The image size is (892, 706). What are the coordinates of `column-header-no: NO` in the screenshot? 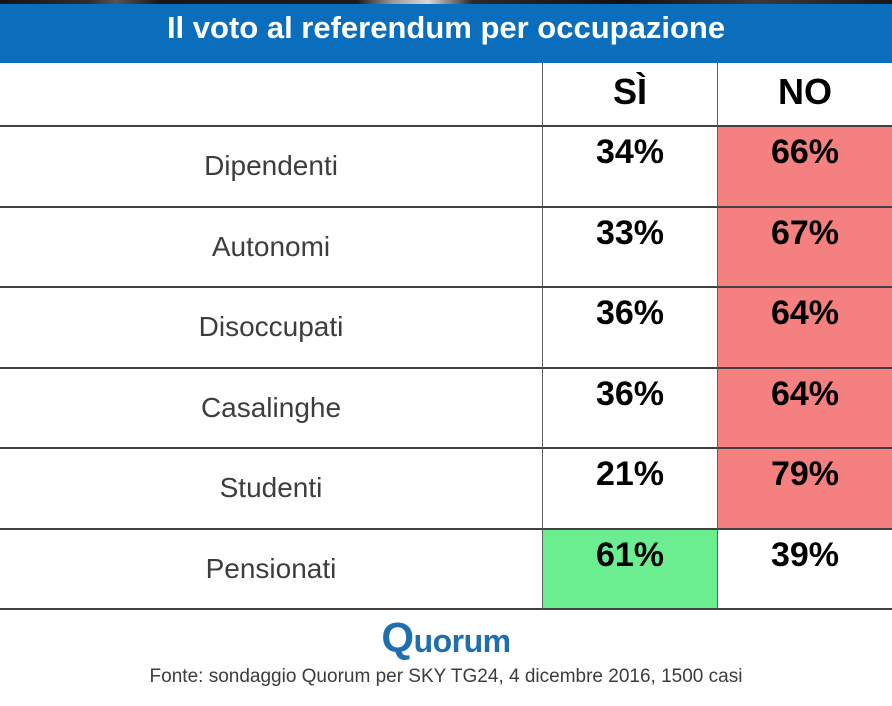 It's located at (805, 95).